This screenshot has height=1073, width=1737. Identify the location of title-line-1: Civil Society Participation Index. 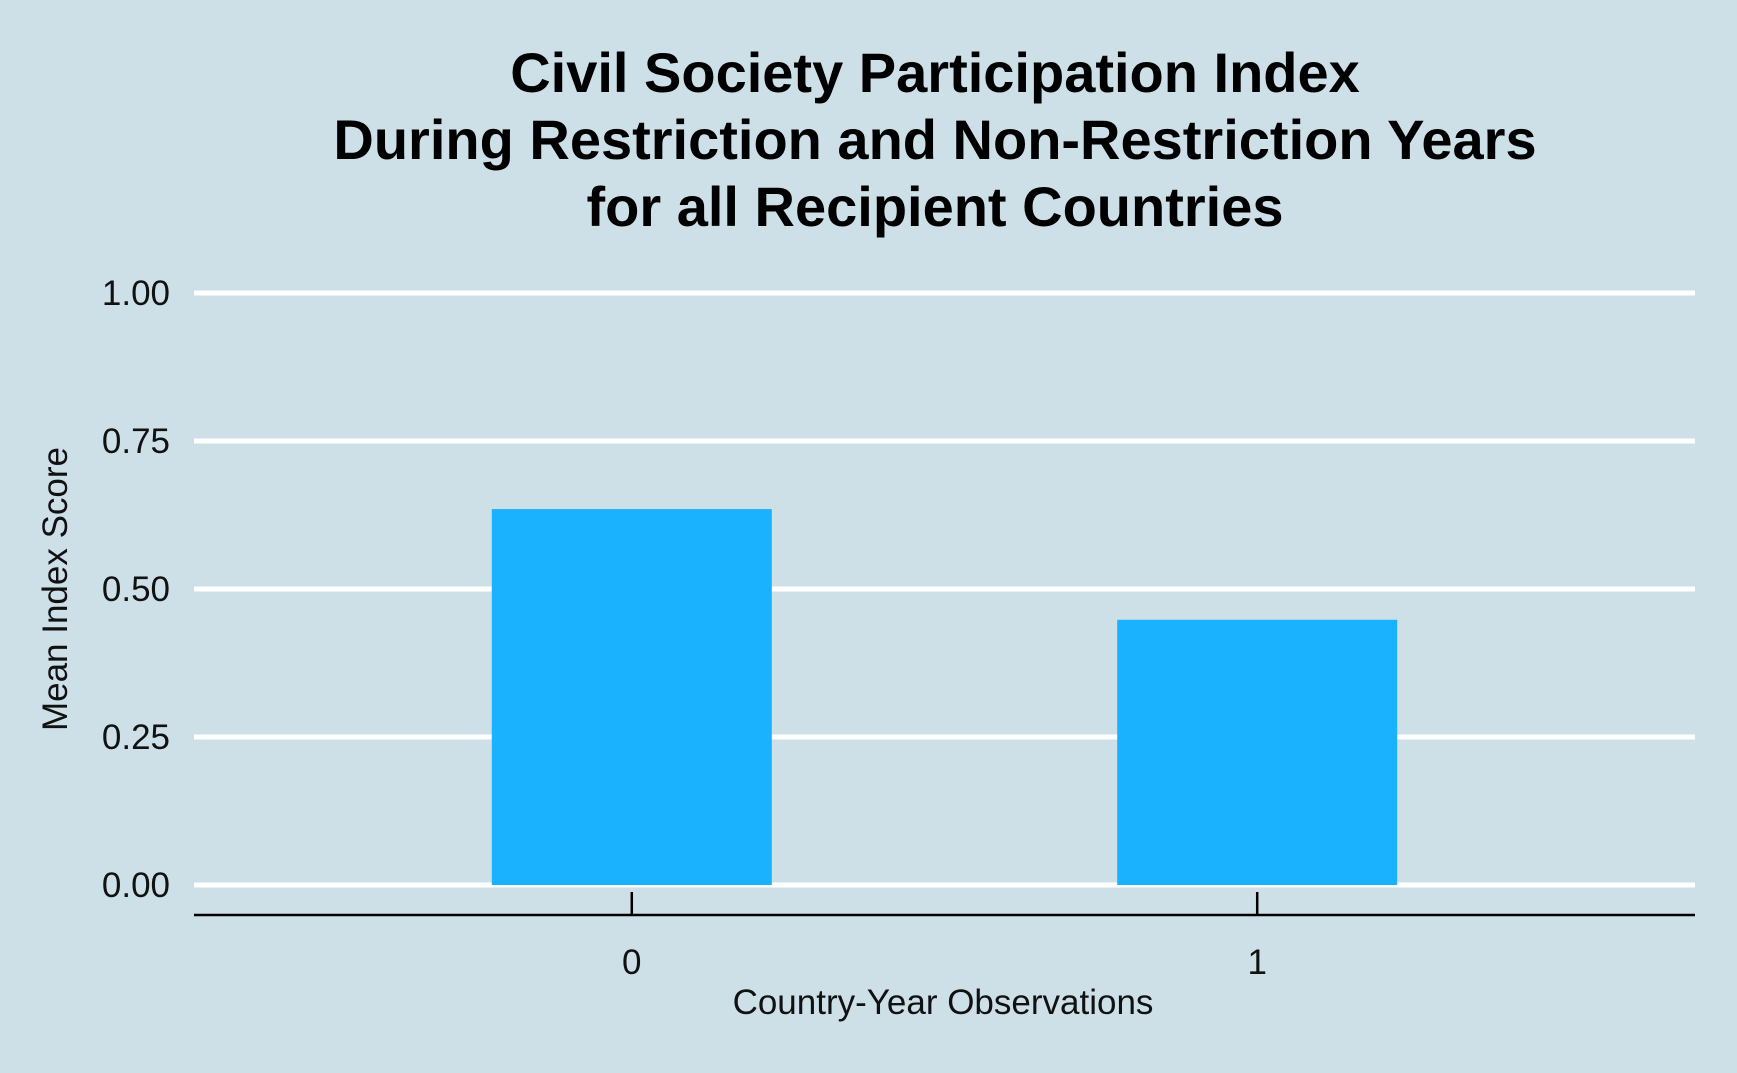
(935, 72).